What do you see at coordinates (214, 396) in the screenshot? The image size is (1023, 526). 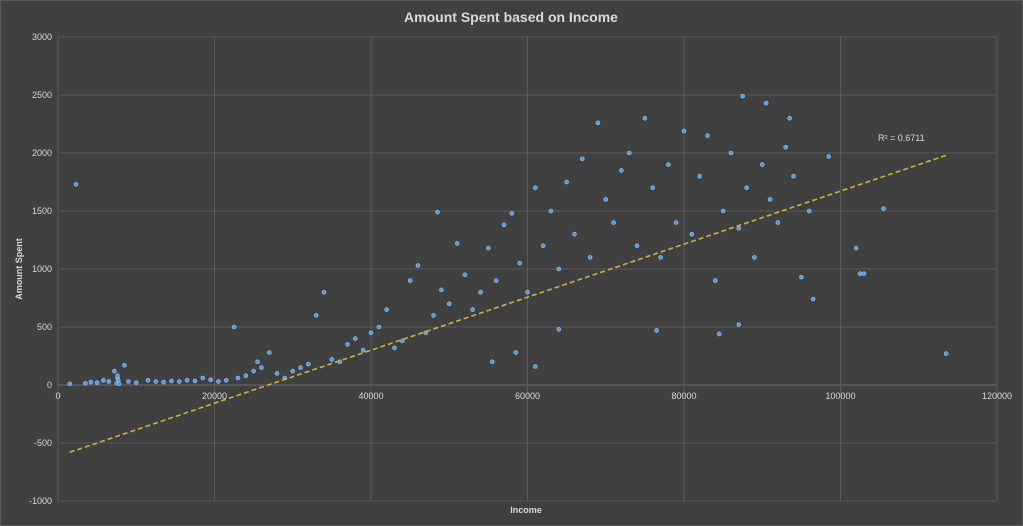 I see `x-tick-label: 20000` at bounding box center [214, 396].